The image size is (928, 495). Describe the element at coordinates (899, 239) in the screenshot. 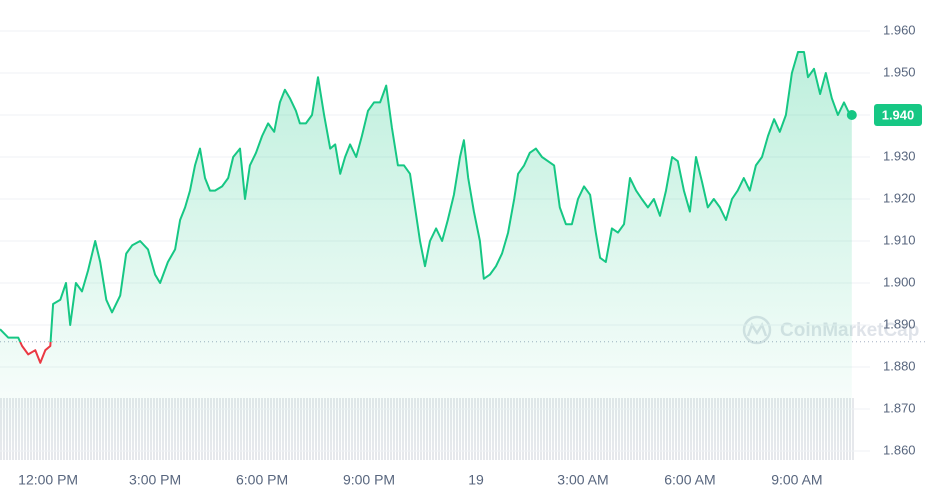

I see `y-tick-label: 1.910` at that location.